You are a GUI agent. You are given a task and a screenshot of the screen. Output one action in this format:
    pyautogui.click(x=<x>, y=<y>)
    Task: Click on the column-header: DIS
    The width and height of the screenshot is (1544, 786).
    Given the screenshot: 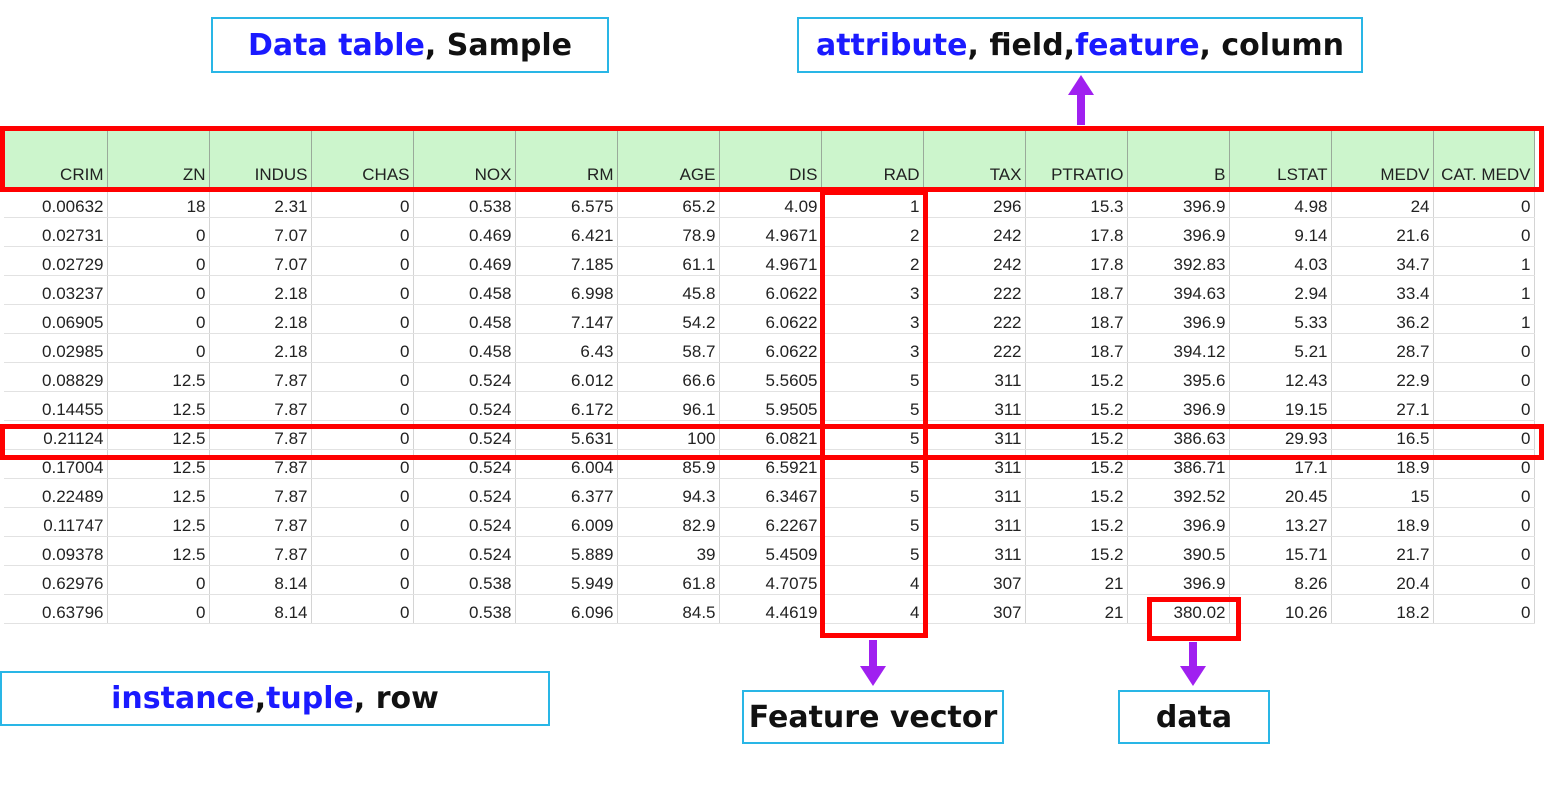 What is the action you would take?
    pyautogui.click(x=770, y=158)
    